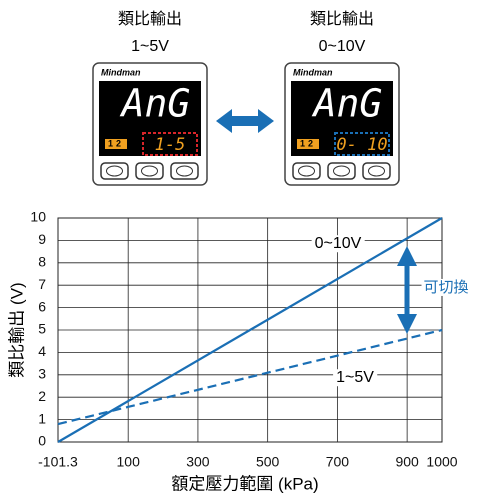 Image resolution: width=478 pixels, height=497 pixels. What do you see at coordinates (42, 239) in the screenshot?
I see `y-tick-label: 9` at bounding box center [42, 239].